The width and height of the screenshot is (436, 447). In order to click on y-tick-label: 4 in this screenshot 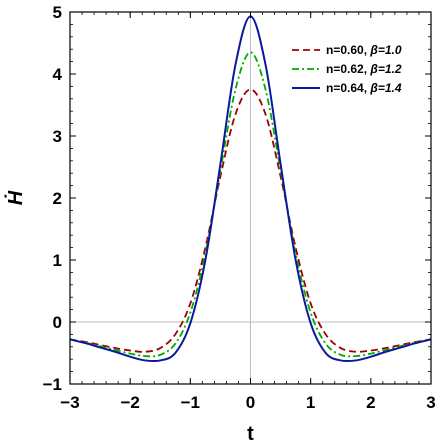, I will do `click(58, 74)`.